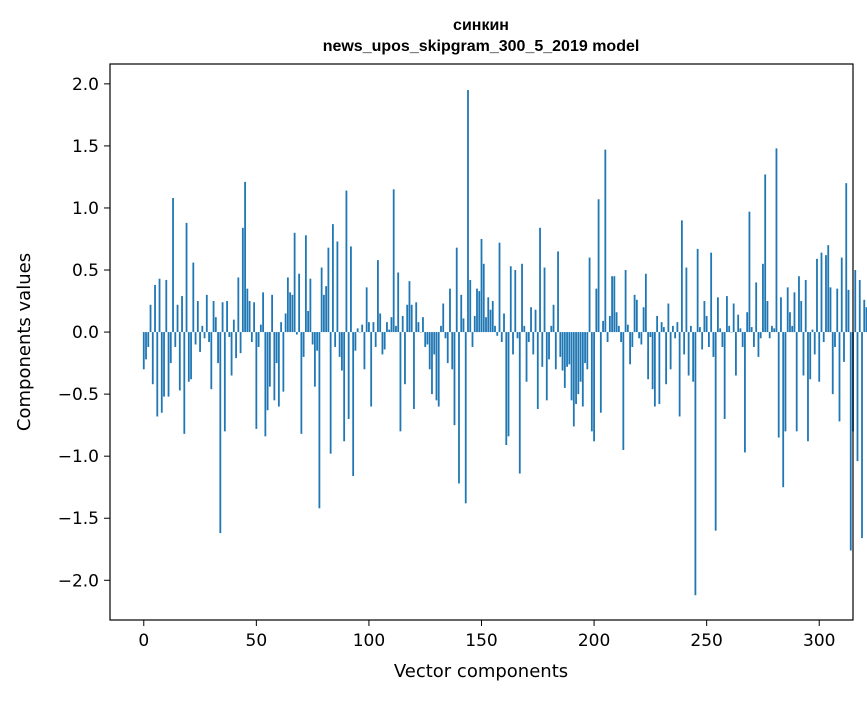 This screenshot has height=701, width=867. Describe the element at coordinates (24, 342) in the screenshot. I see `y-axis-label: Components values` at that location.